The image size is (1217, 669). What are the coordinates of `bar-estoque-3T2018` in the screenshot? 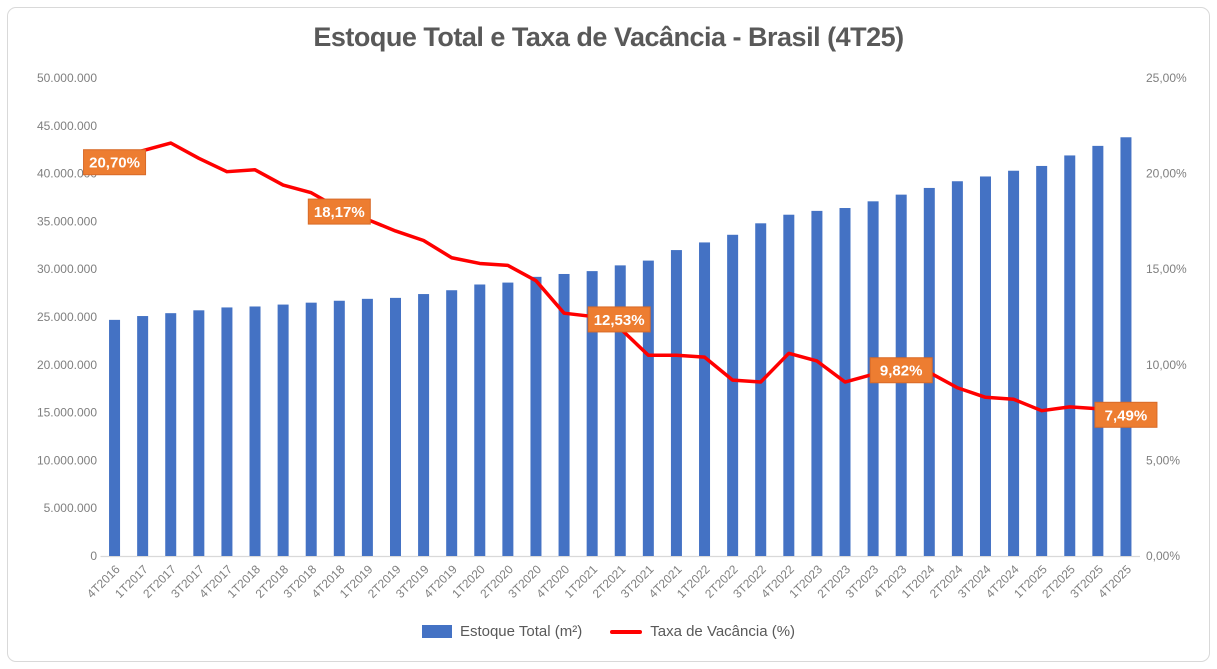 It's located at (311, 429).